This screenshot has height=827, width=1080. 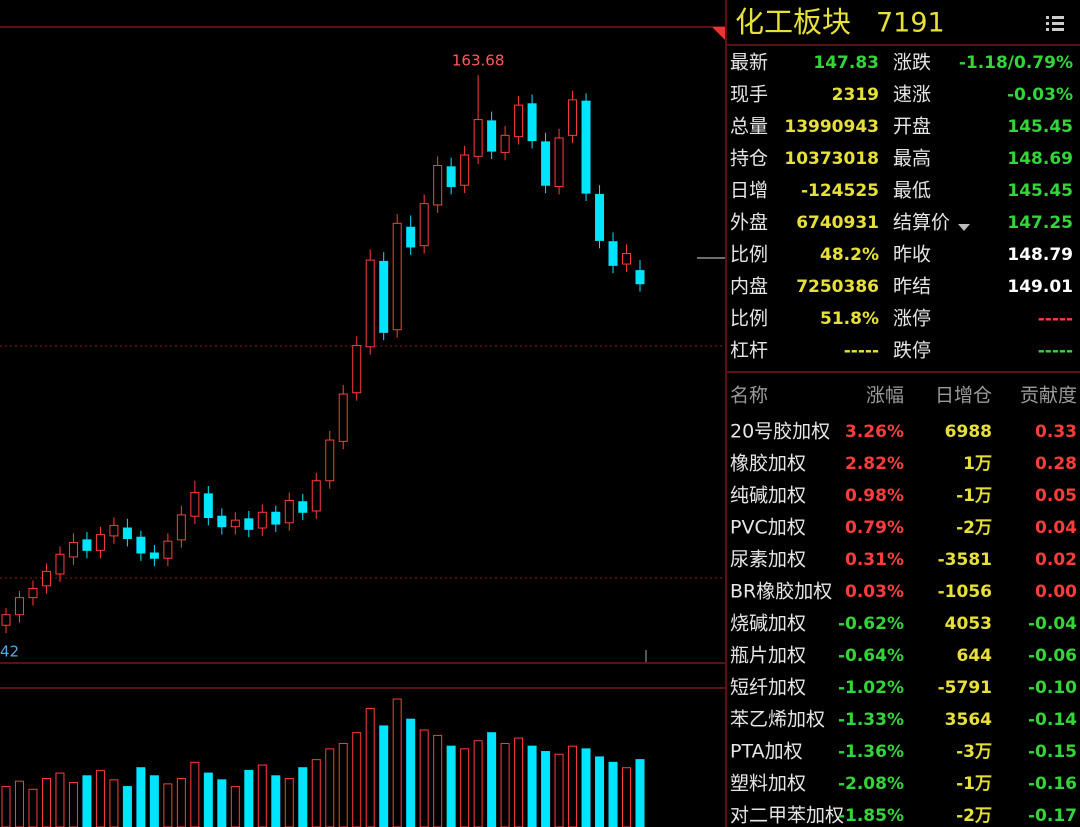 What do you see at coordinates (964, 227) in the screenshot?
I see `dropdown-arrow` at bounding box center [964, 227].